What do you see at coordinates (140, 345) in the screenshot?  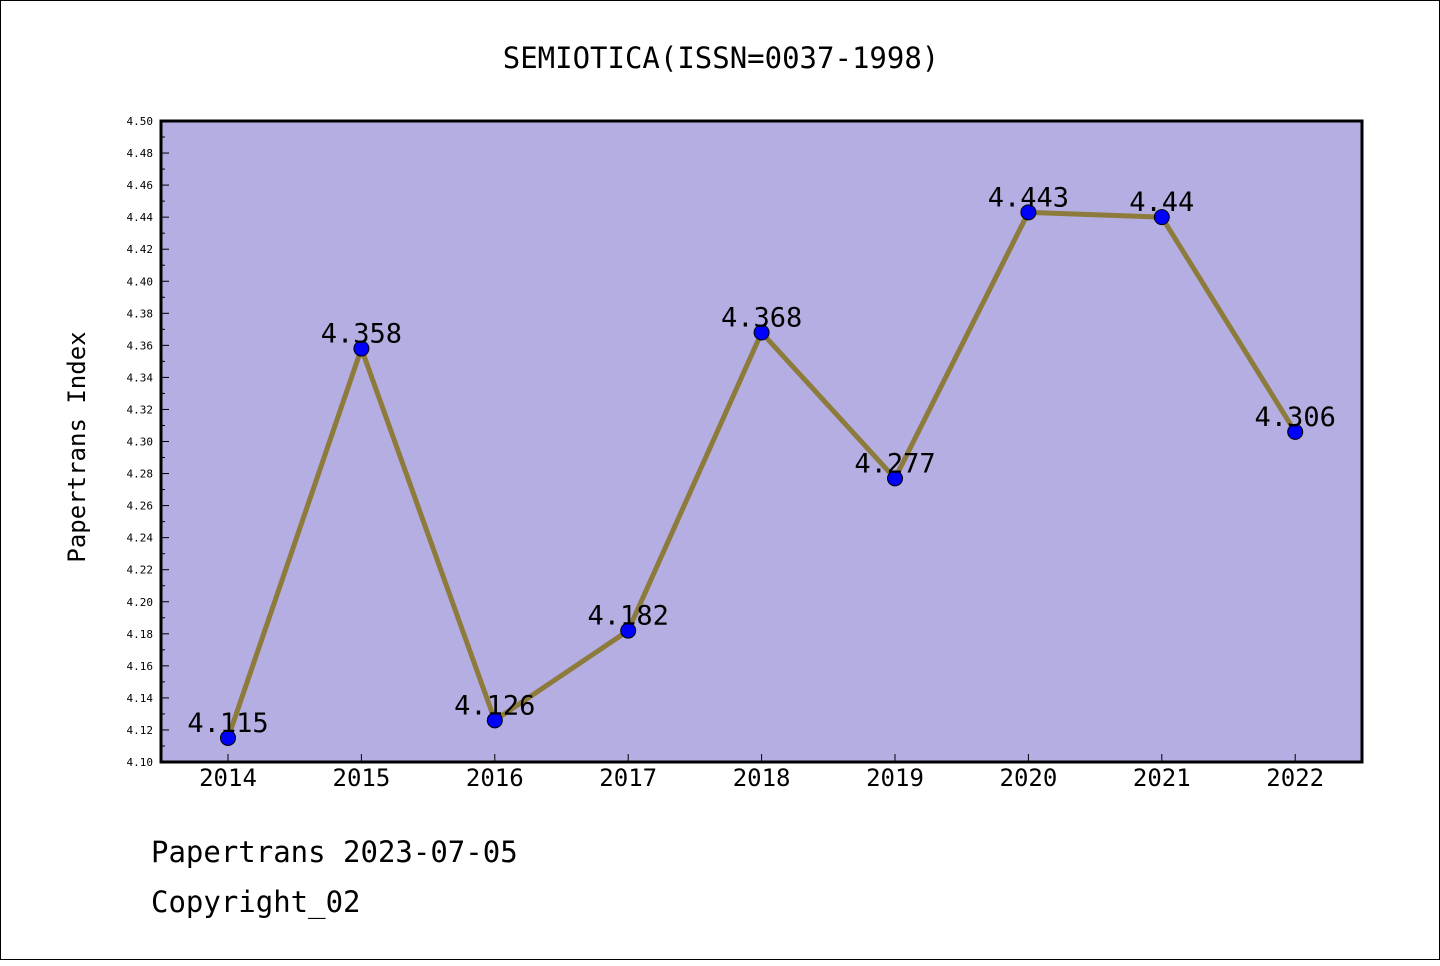 I see `y-tick-label: 4.36` at bounding box center [140, 345].